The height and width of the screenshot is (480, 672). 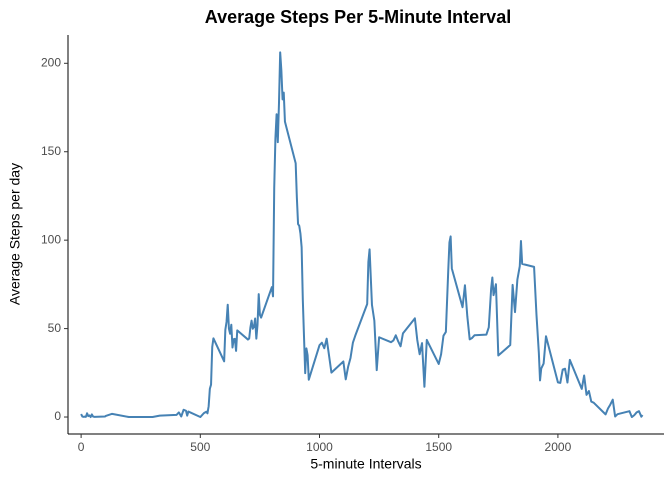 I want to click on x-tick-label: 2000, so click(x=558, y=447).